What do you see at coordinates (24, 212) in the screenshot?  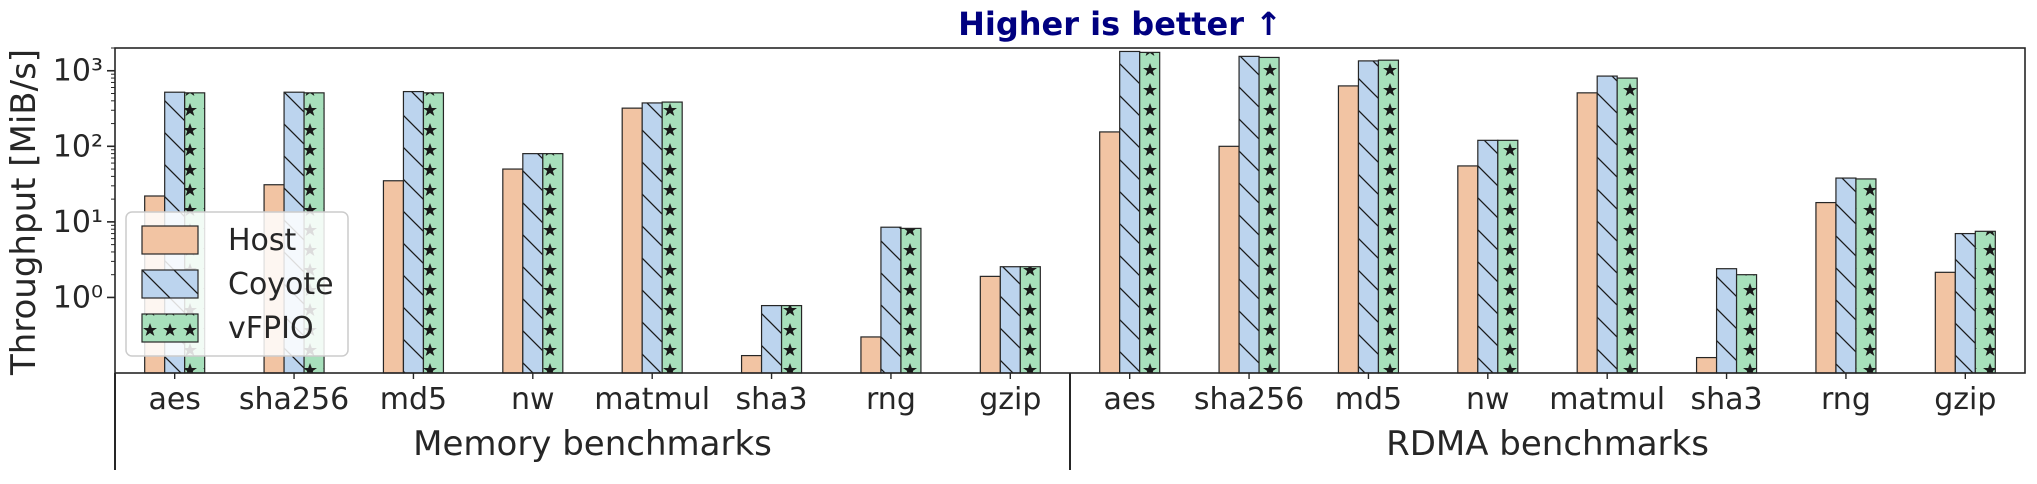 I see `y-axis-label: Throughput [MiB/s]` at bounding box center [24, 212].